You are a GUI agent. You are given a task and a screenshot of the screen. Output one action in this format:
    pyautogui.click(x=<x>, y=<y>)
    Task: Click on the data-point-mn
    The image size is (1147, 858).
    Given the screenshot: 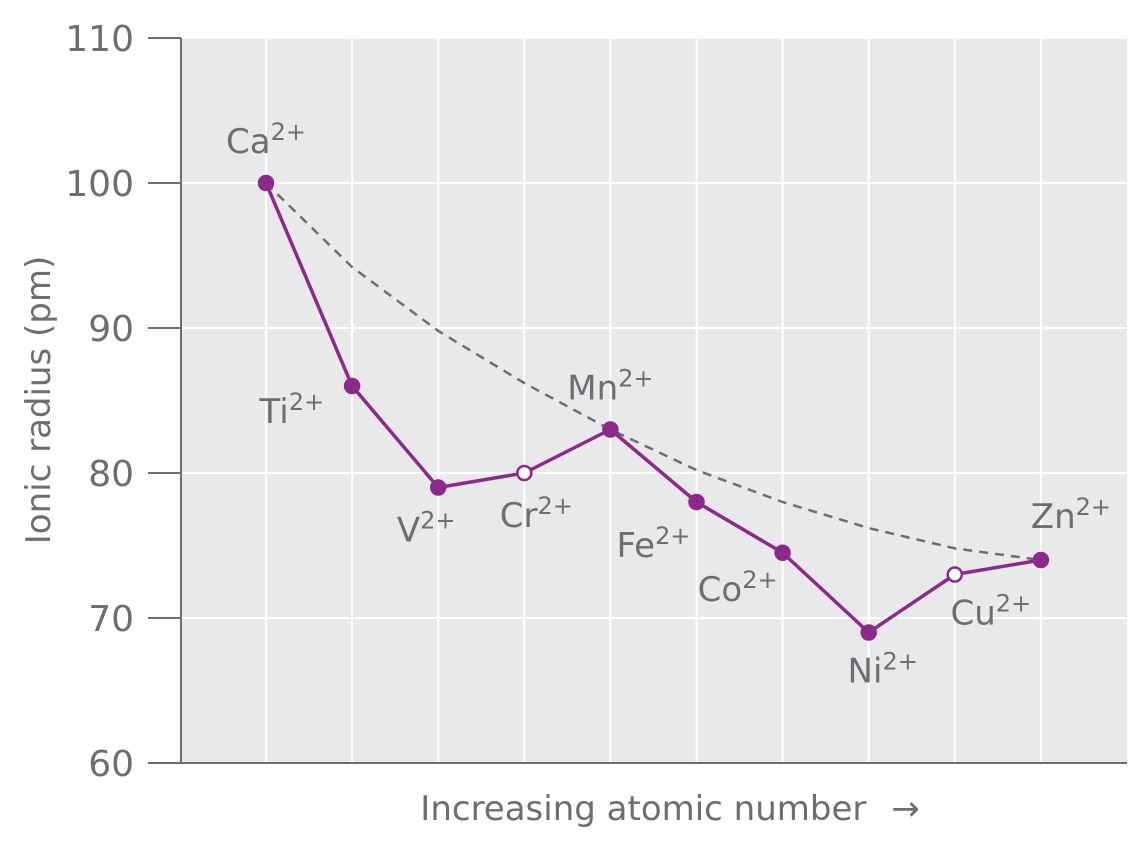 What is the action you would take?
    pyautogui.click(x=610, y=429)
    